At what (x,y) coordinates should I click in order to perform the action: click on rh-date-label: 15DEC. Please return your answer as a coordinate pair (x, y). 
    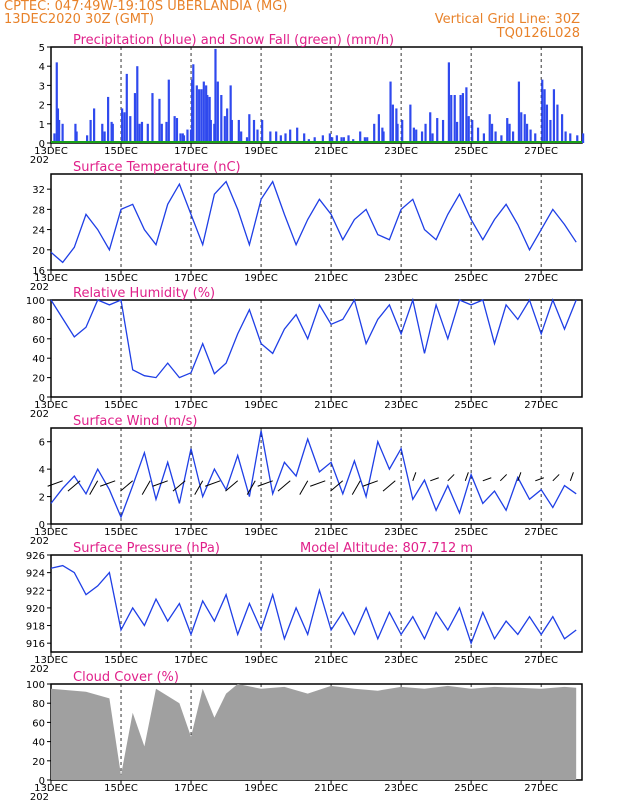
    Looking at the image, I should click on (121, 405).